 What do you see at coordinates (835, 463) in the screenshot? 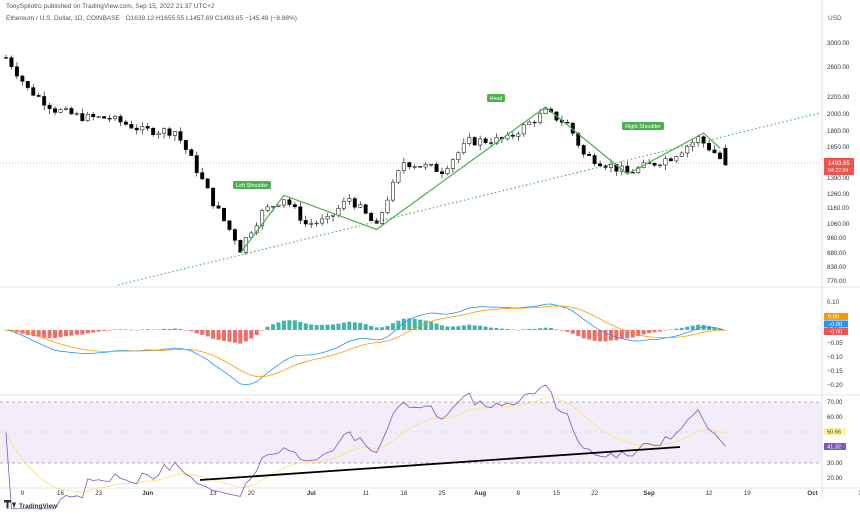
I see `rsi-axis-label: 30.00` at bounding box center [835, 463].